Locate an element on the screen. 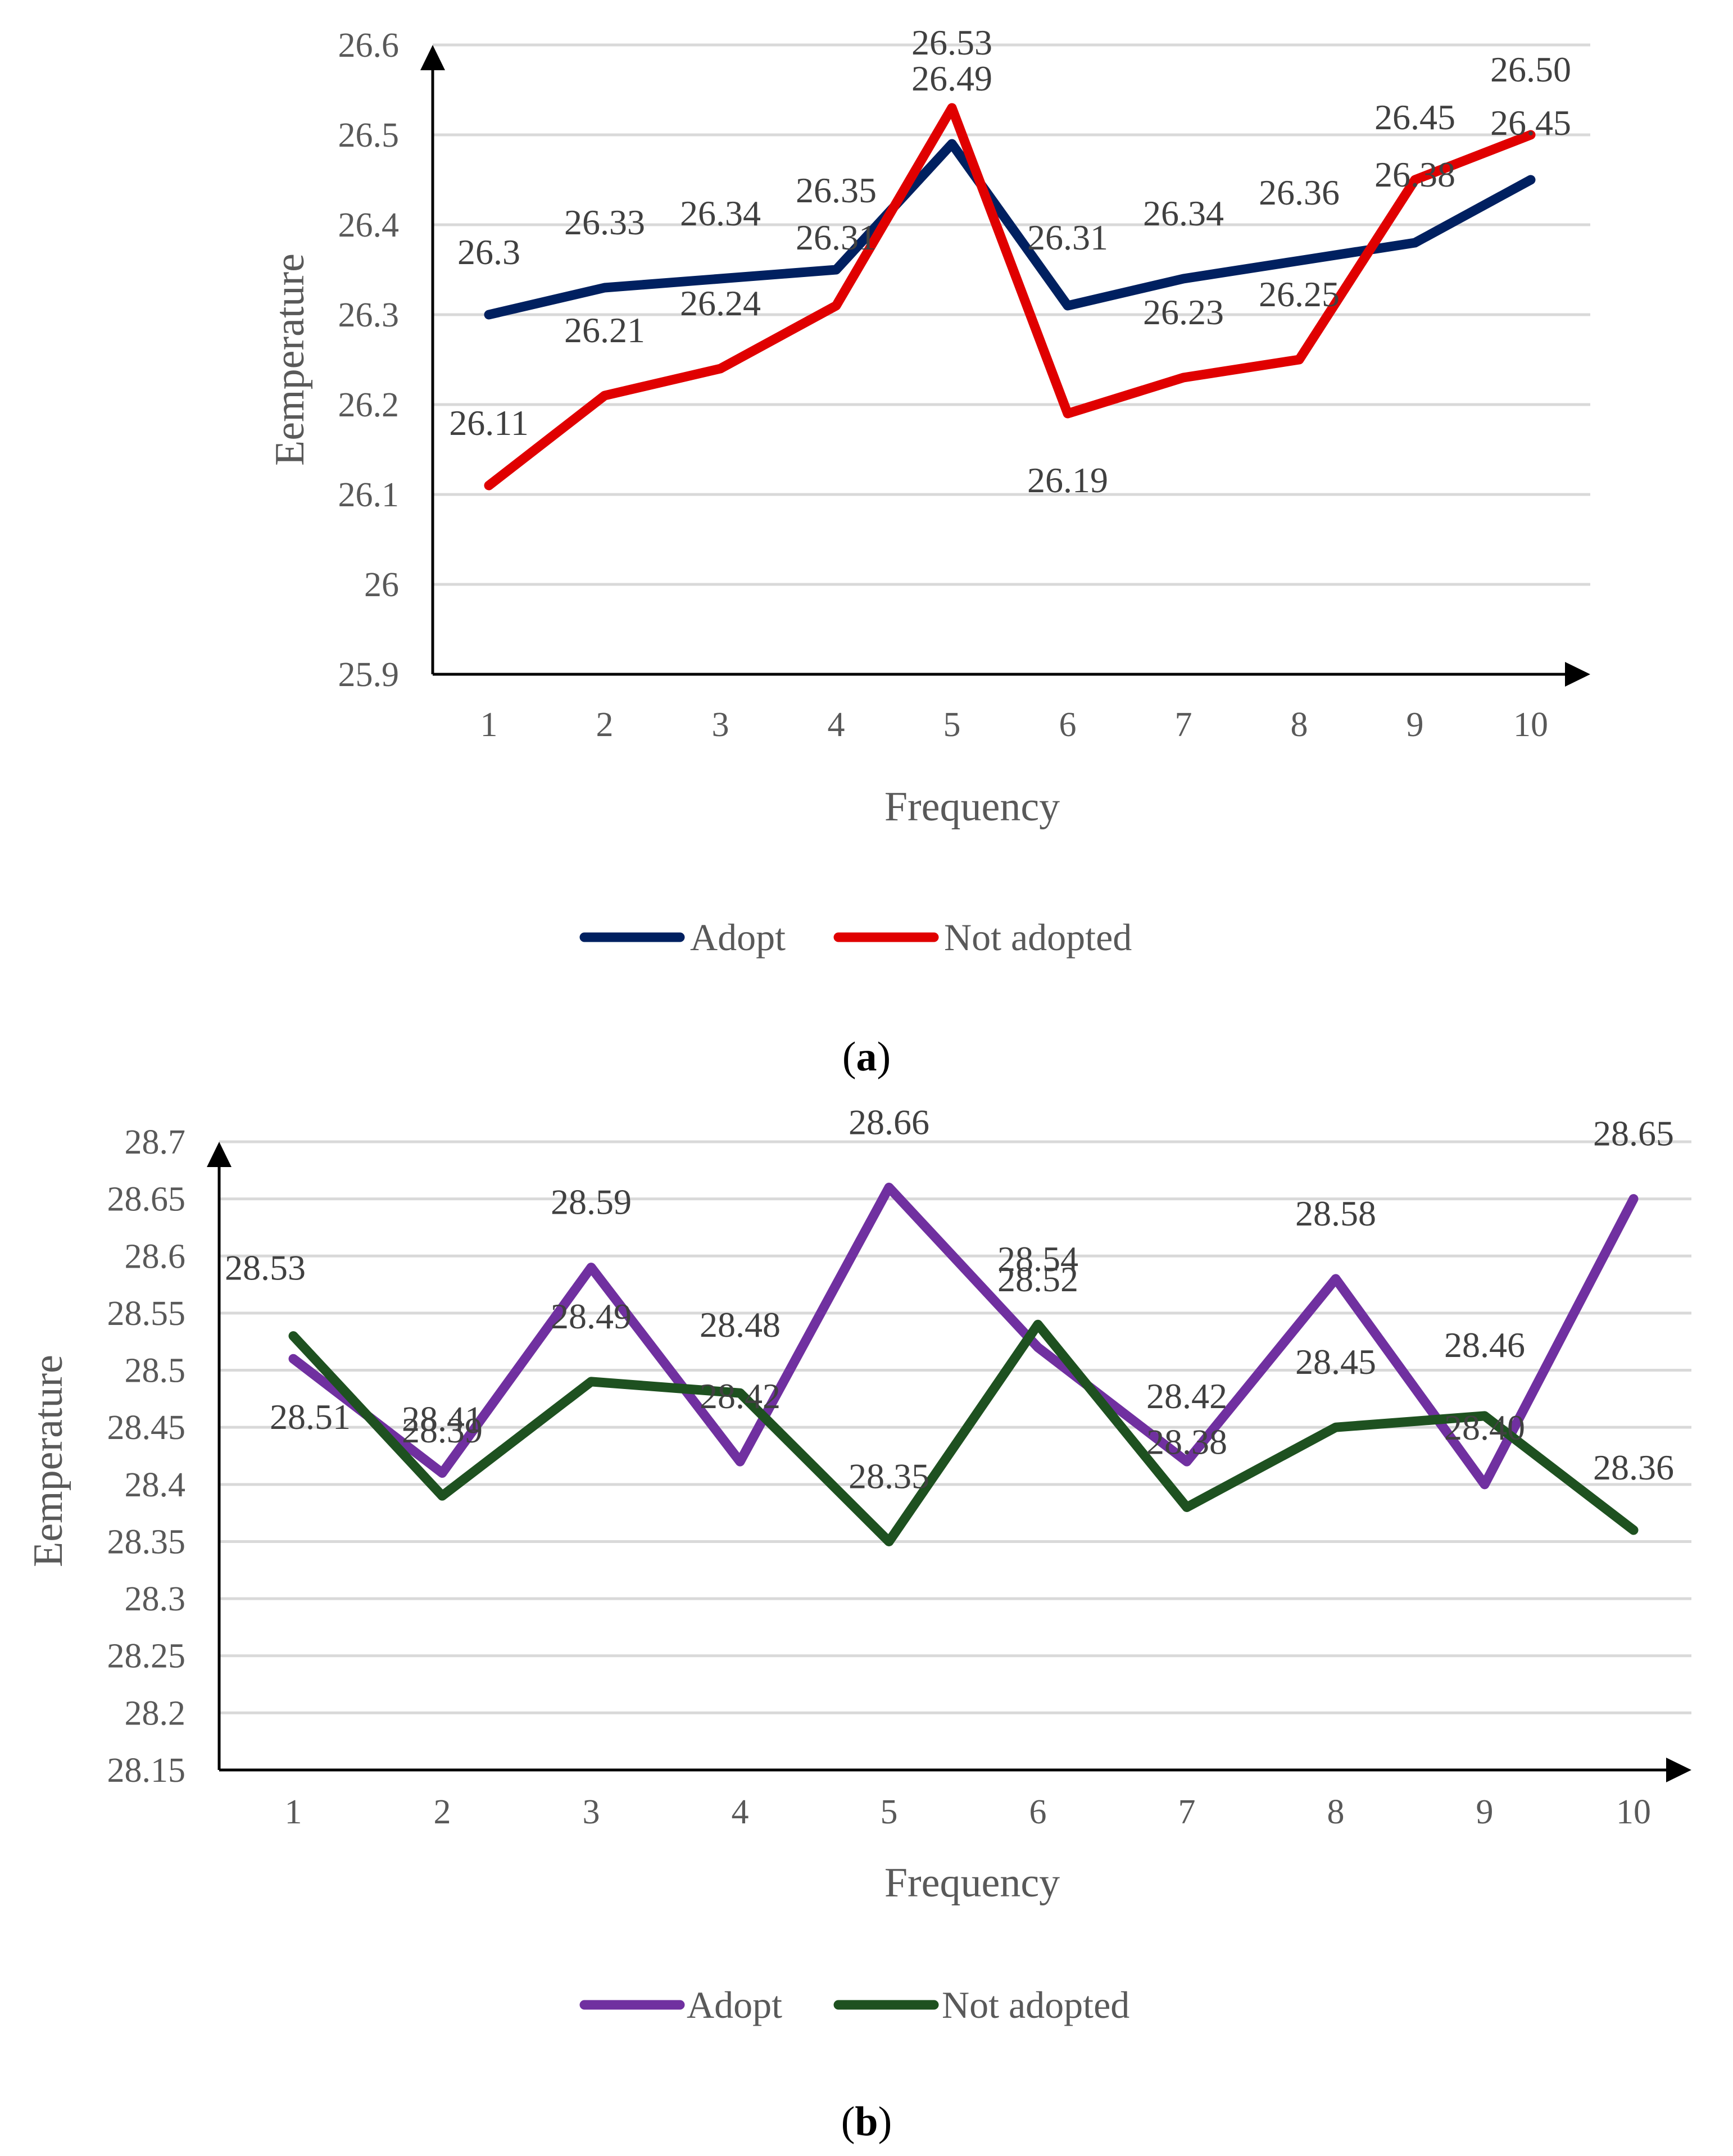 This screenshot has width=1733, height=2156. y-tick-label: 28.2 is located at coordinates (155, 1713).